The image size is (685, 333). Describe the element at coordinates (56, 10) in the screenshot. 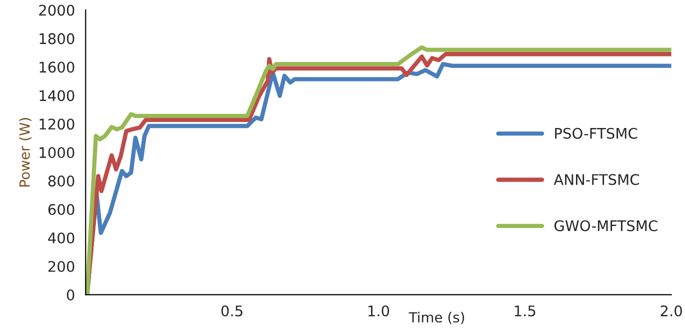

I see `y-tick-label: 2000` at that location.